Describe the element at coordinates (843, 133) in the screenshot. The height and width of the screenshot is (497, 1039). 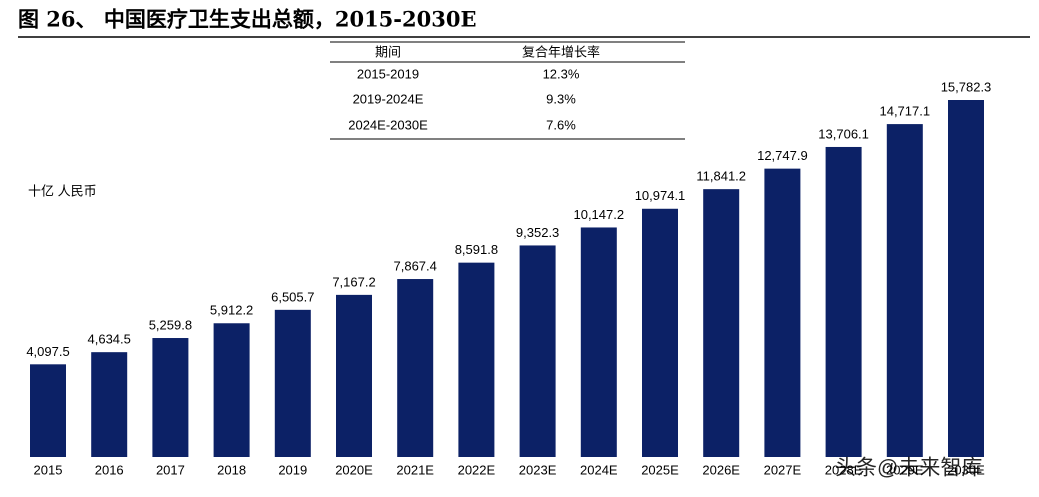
I see `value-label: 13,706.1` at that location.